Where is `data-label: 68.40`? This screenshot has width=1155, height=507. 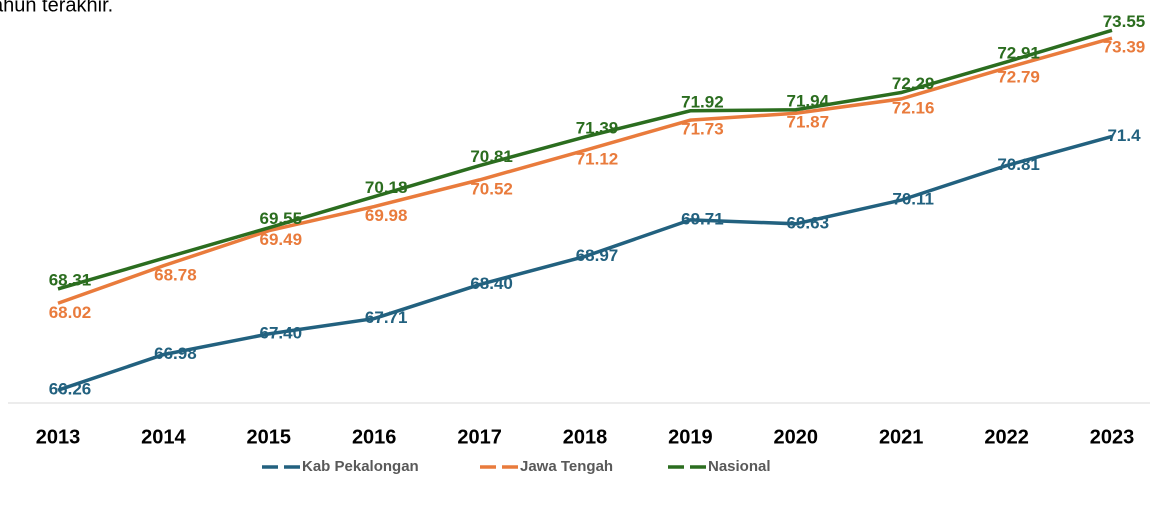 data-label: 68.40 is located at coordinates (491, 283).